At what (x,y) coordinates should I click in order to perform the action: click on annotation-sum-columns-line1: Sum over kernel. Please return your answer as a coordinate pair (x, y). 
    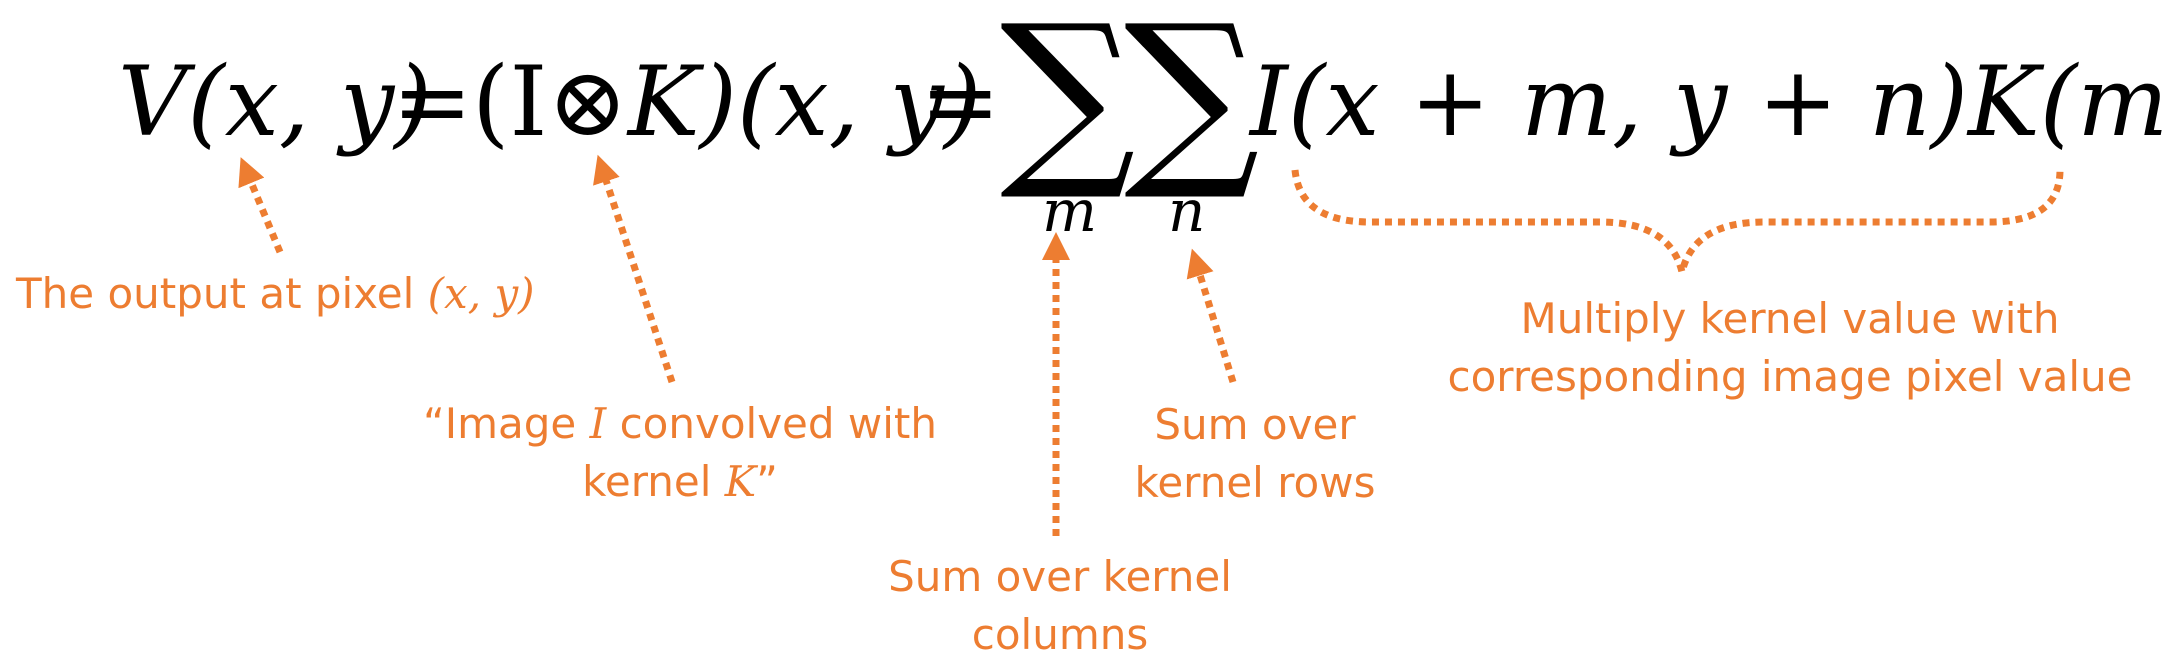
    Looking at the image, I should click on (1060, 576).